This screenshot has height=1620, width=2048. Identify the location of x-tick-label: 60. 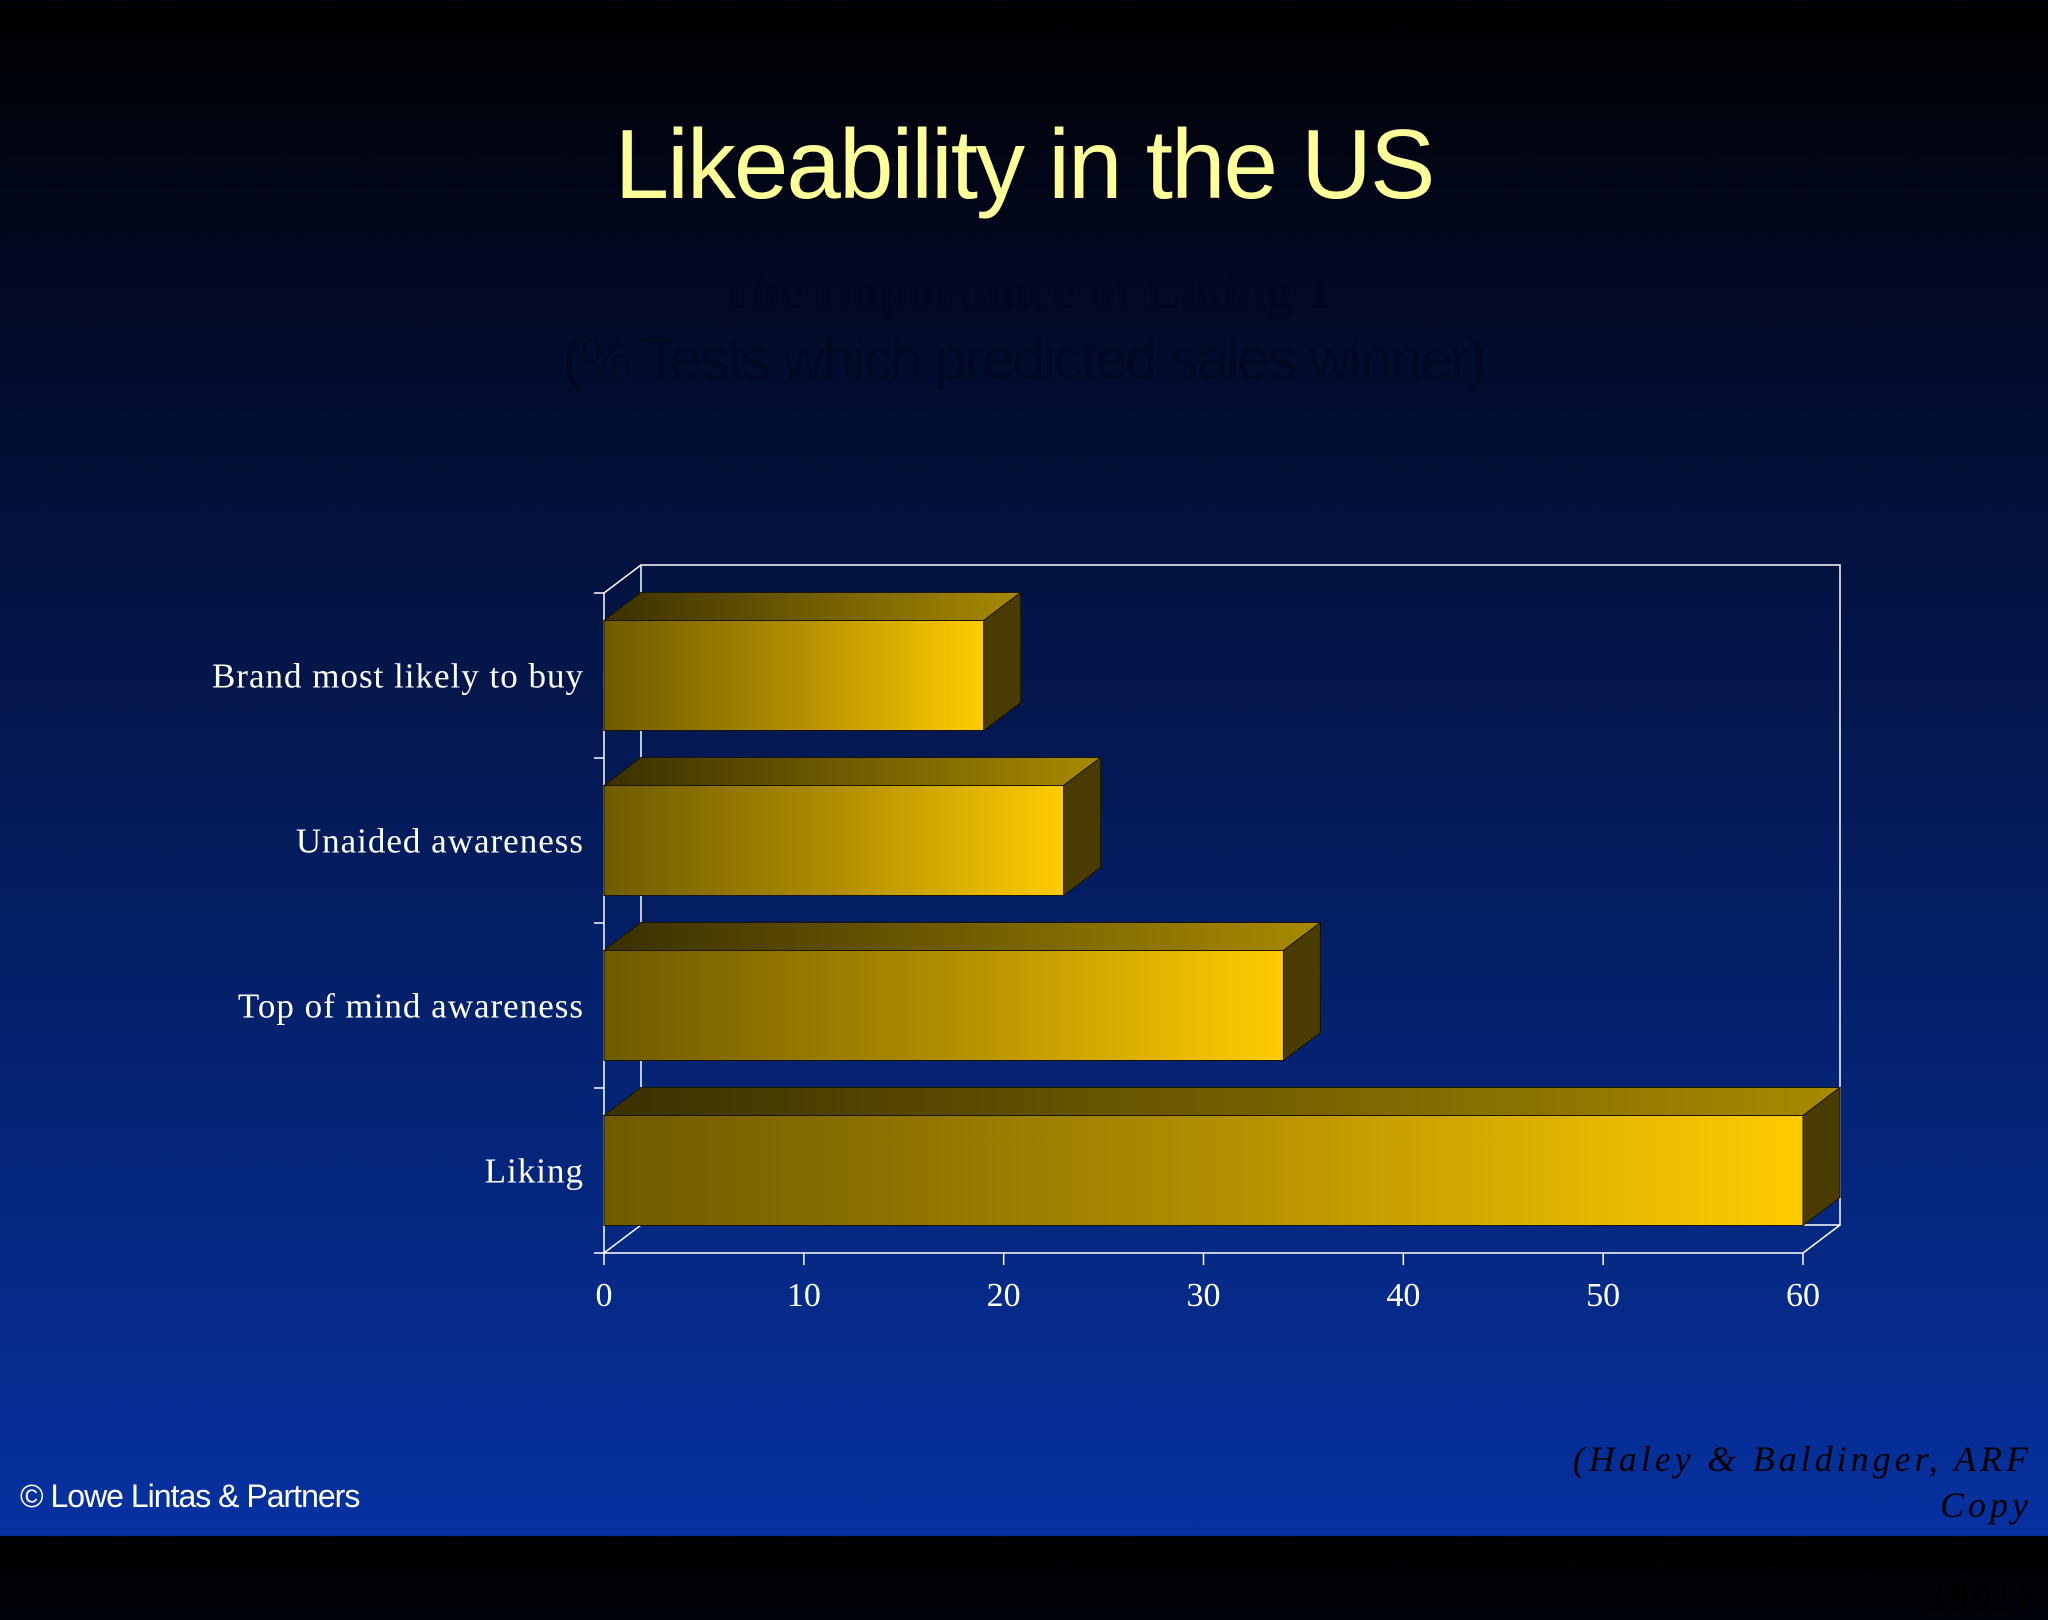
(1803, 1295).